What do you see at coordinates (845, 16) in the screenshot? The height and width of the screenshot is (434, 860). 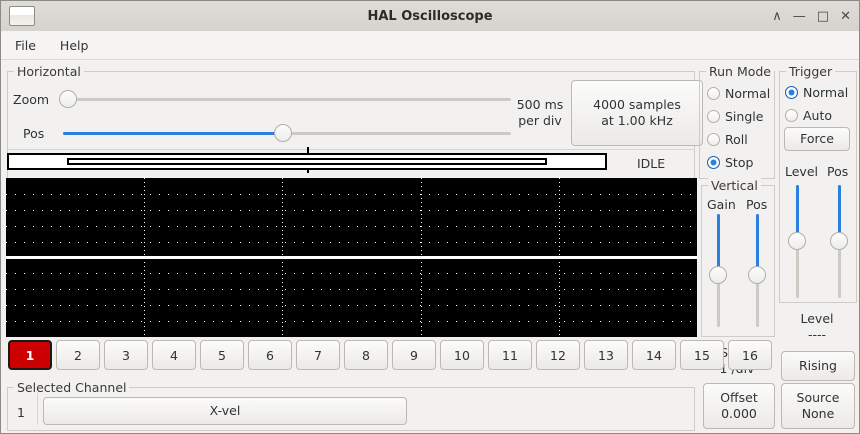 I see `close-icon: ✕` at bounding box center [845, 16].